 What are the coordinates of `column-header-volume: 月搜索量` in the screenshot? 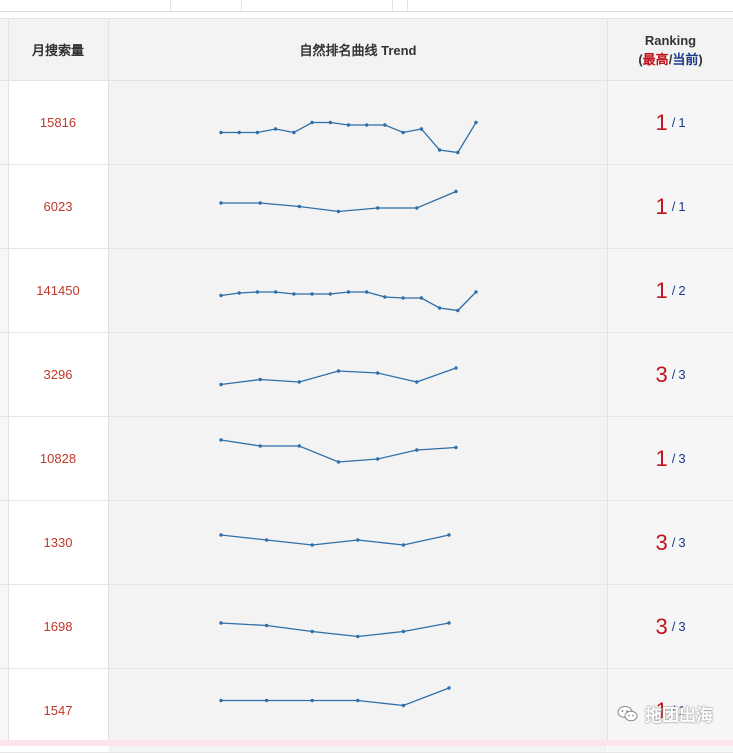 It's located at (58, 50).